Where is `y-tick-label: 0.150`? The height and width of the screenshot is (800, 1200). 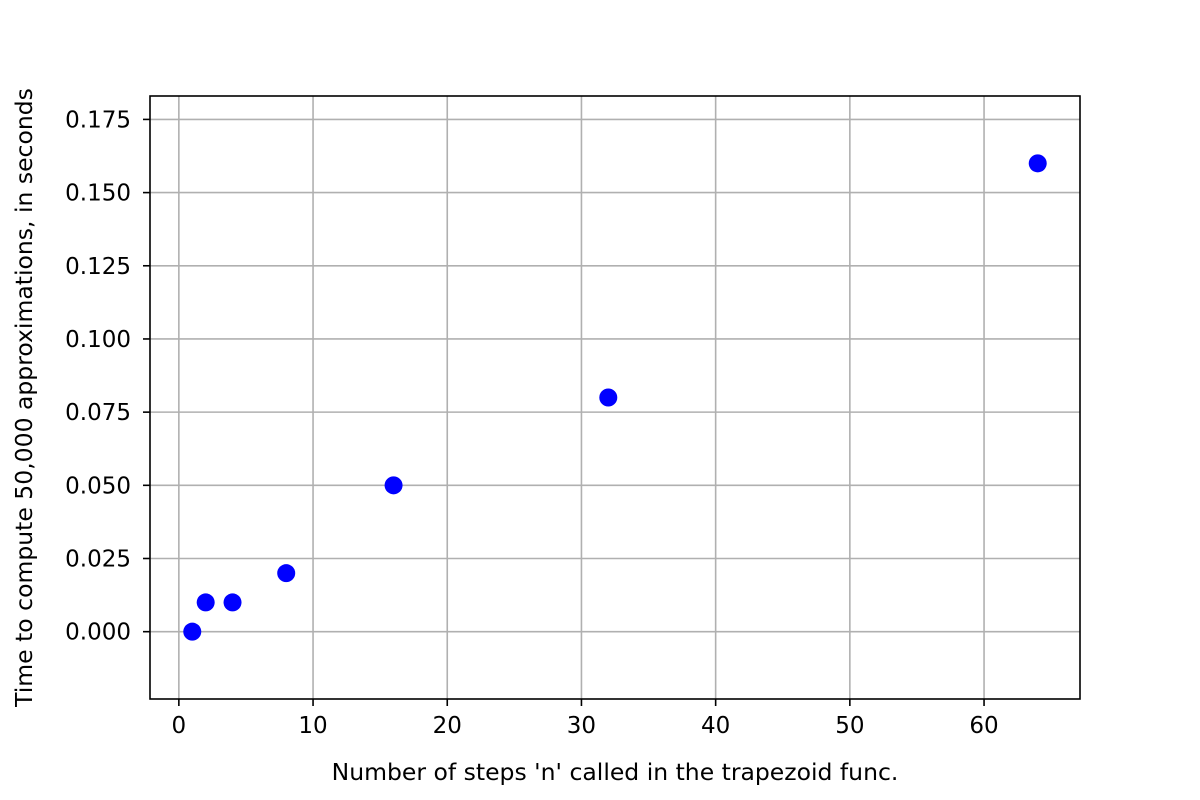 y-tick-label: 0.150 is located at coordinates (98, 194).